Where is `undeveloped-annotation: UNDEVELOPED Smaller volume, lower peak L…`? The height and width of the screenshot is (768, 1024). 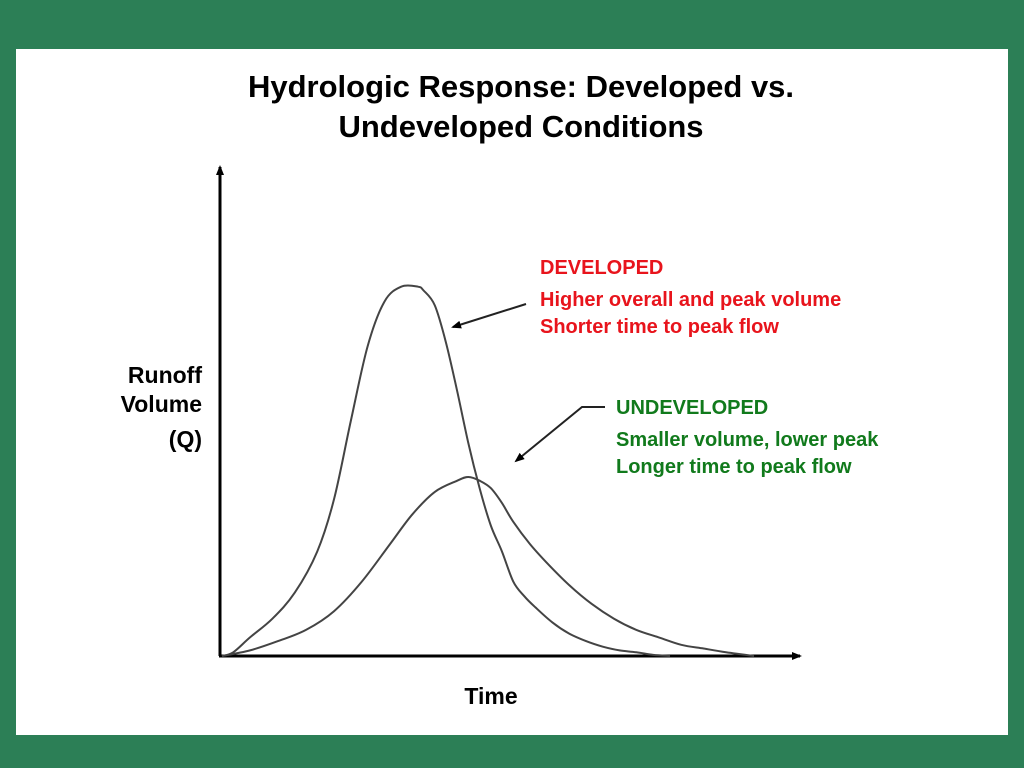 undeveloped-annotation: UNDEVELOPED Smaller volume, lower peak L… is located at coordinates (747, 438).